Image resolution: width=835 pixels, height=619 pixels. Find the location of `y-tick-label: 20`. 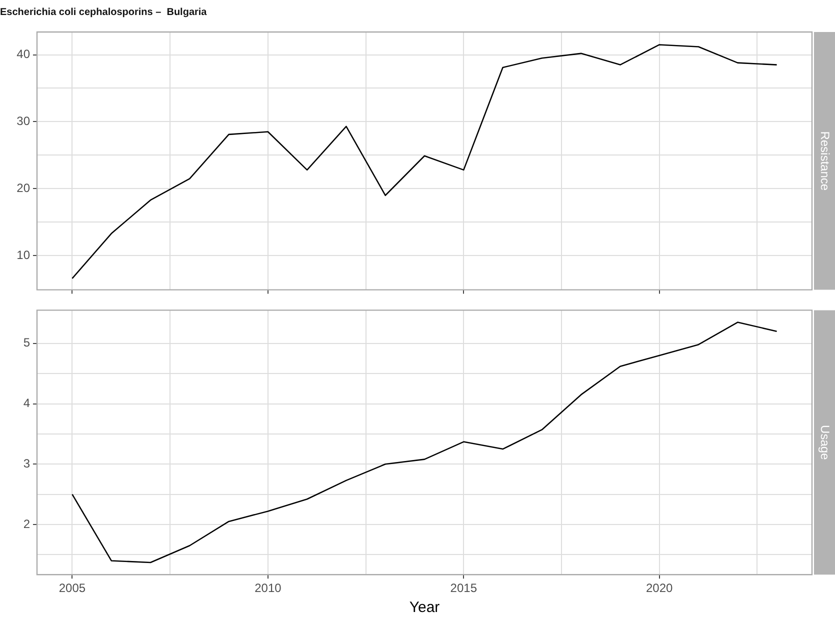

y-tick-label: 20 is located at coordinates (23, 188).